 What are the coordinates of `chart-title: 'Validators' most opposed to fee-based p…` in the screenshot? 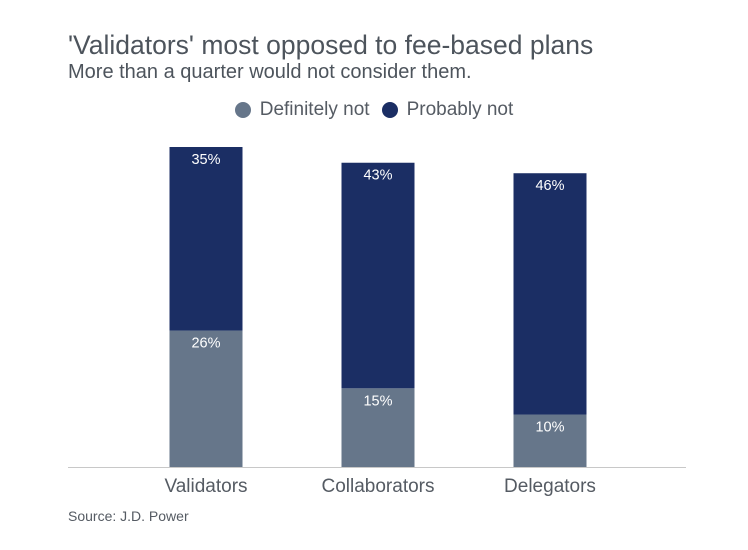 It's located at (331, 45).